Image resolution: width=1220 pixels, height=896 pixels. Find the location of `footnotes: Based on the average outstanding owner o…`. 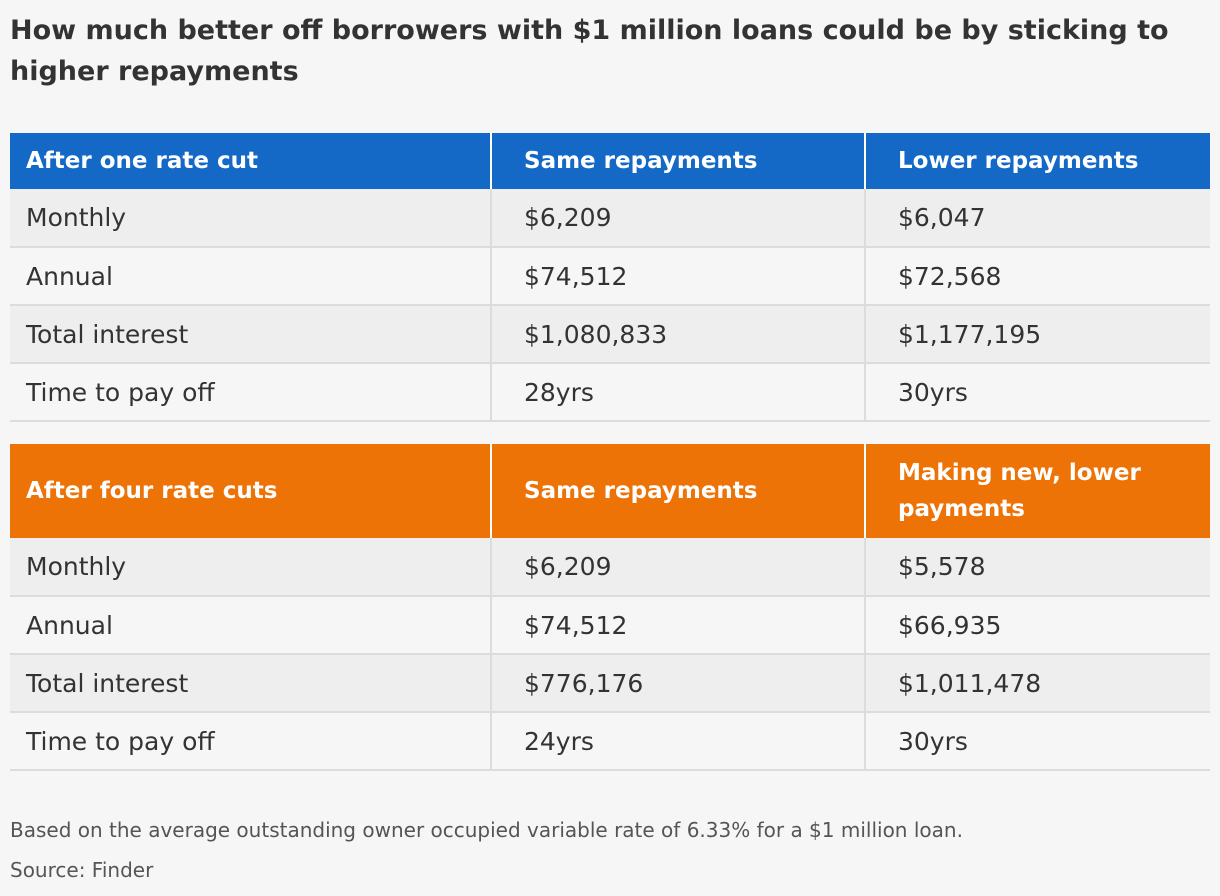

footnotes: Based on the average outstanding owner o… is located at coordinates (610, 850).